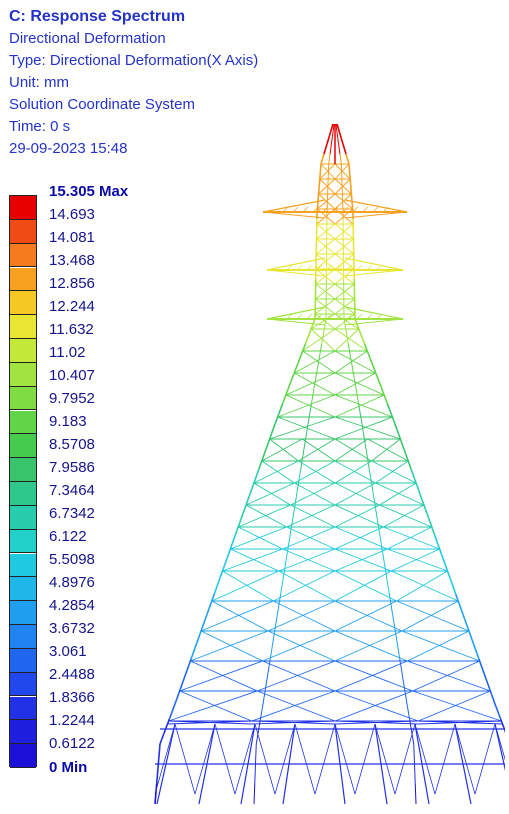 The width and height of the screenshot is (509, 814). I want to click on legend-max-label: 15.305 Max, so click(89, 191).